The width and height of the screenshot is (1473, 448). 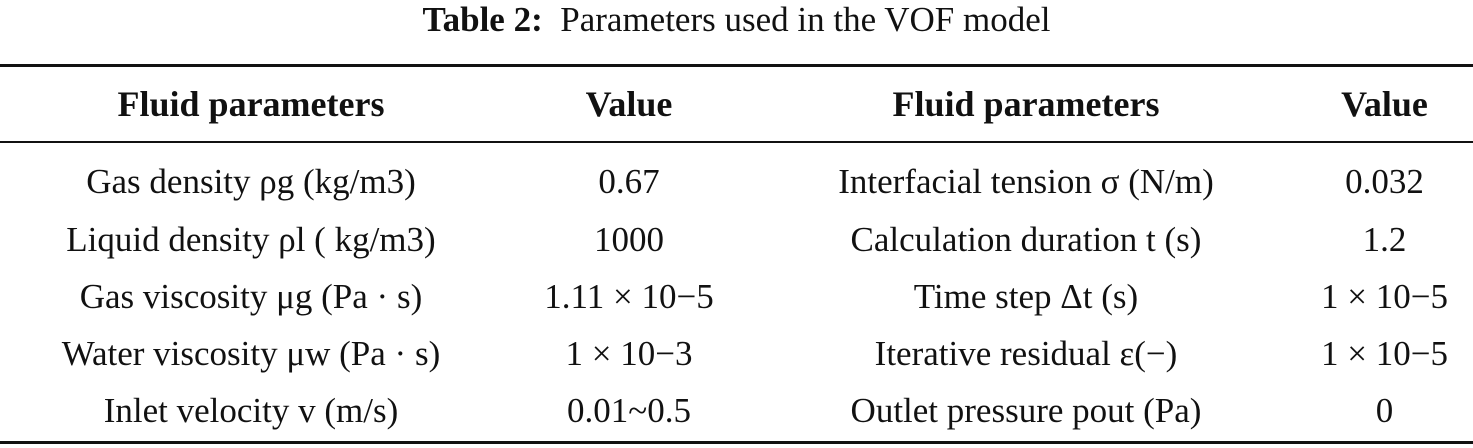 I want to click on header-rule, so click(x=736, y=142).